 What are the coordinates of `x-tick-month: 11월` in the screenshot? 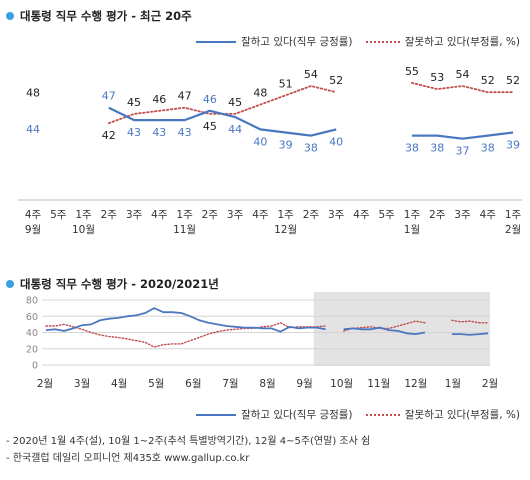 It's located at (184, 230).